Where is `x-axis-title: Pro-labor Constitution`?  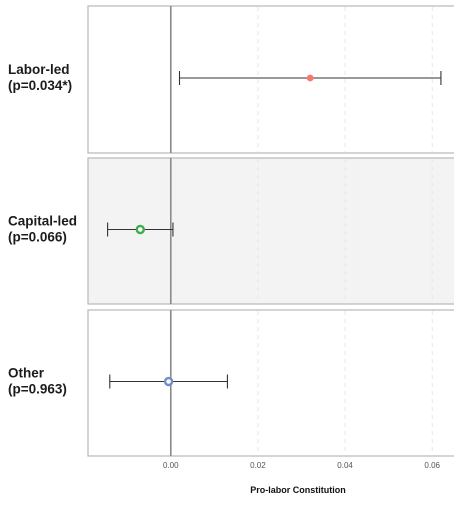
x-axis-title: Pro-labor Constitution is located at coordinates (298, 490).